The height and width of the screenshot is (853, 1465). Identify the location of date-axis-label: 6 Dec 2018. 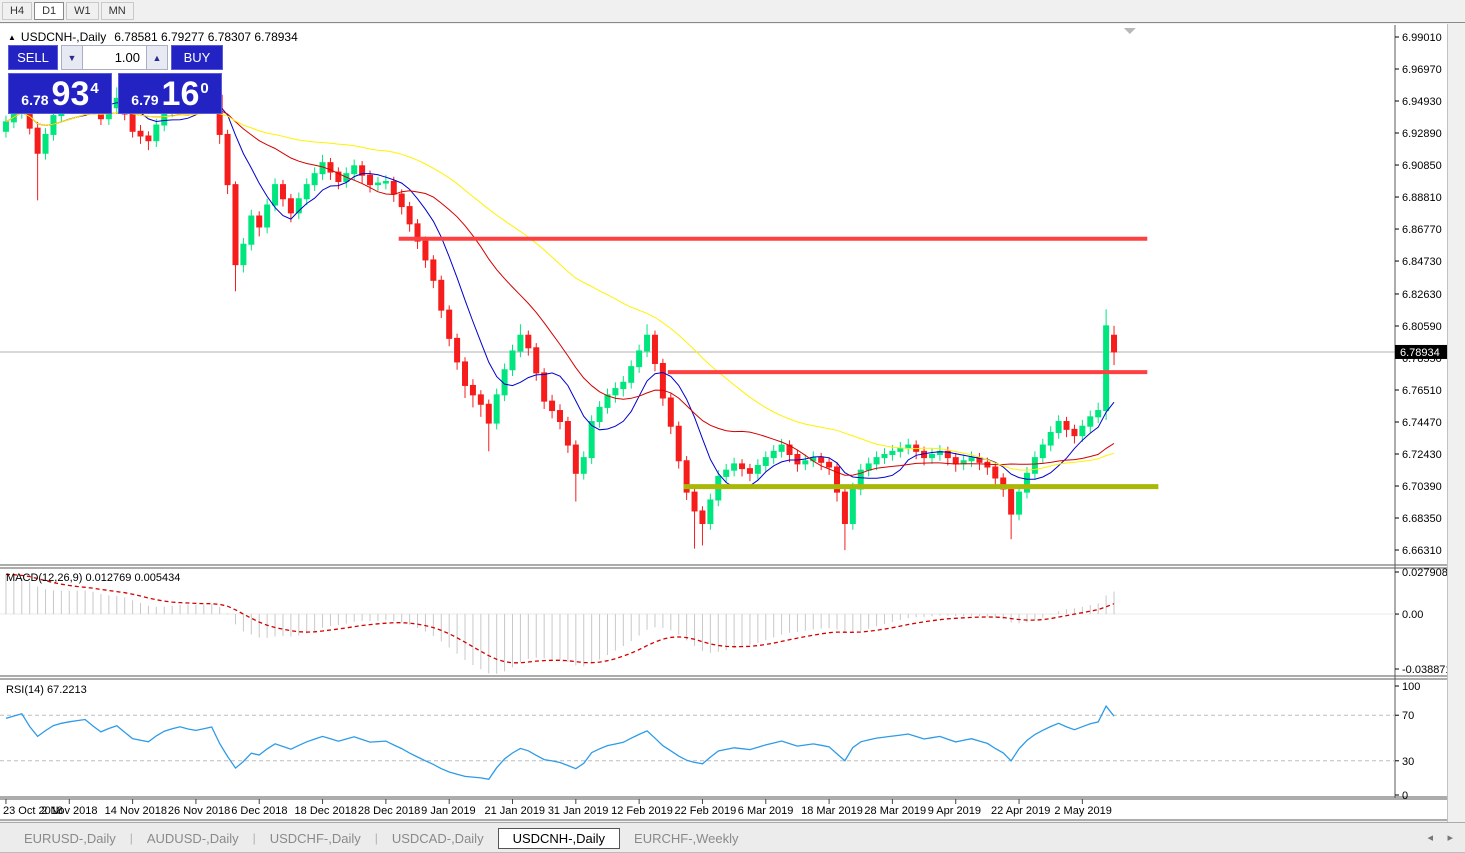
(259, 811).